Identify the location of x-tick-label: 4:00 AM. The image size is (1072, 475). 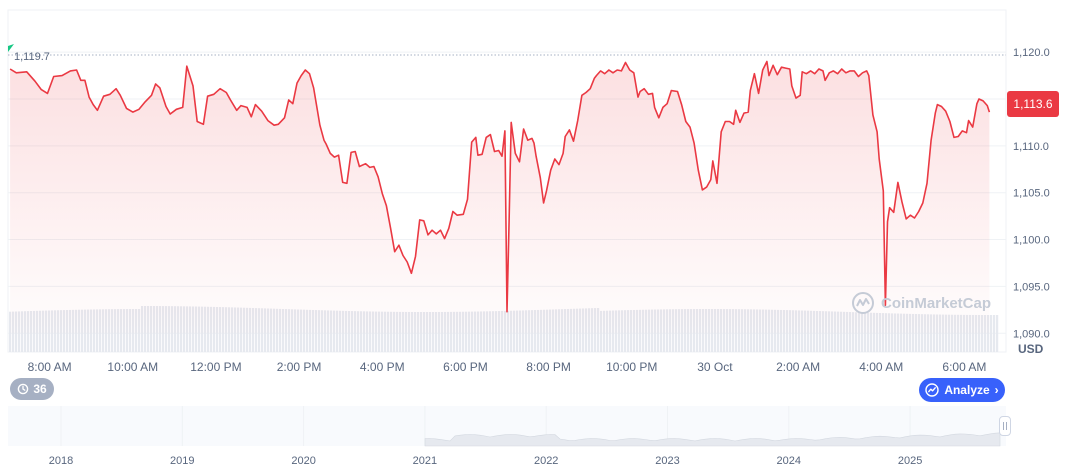
(881, 367).